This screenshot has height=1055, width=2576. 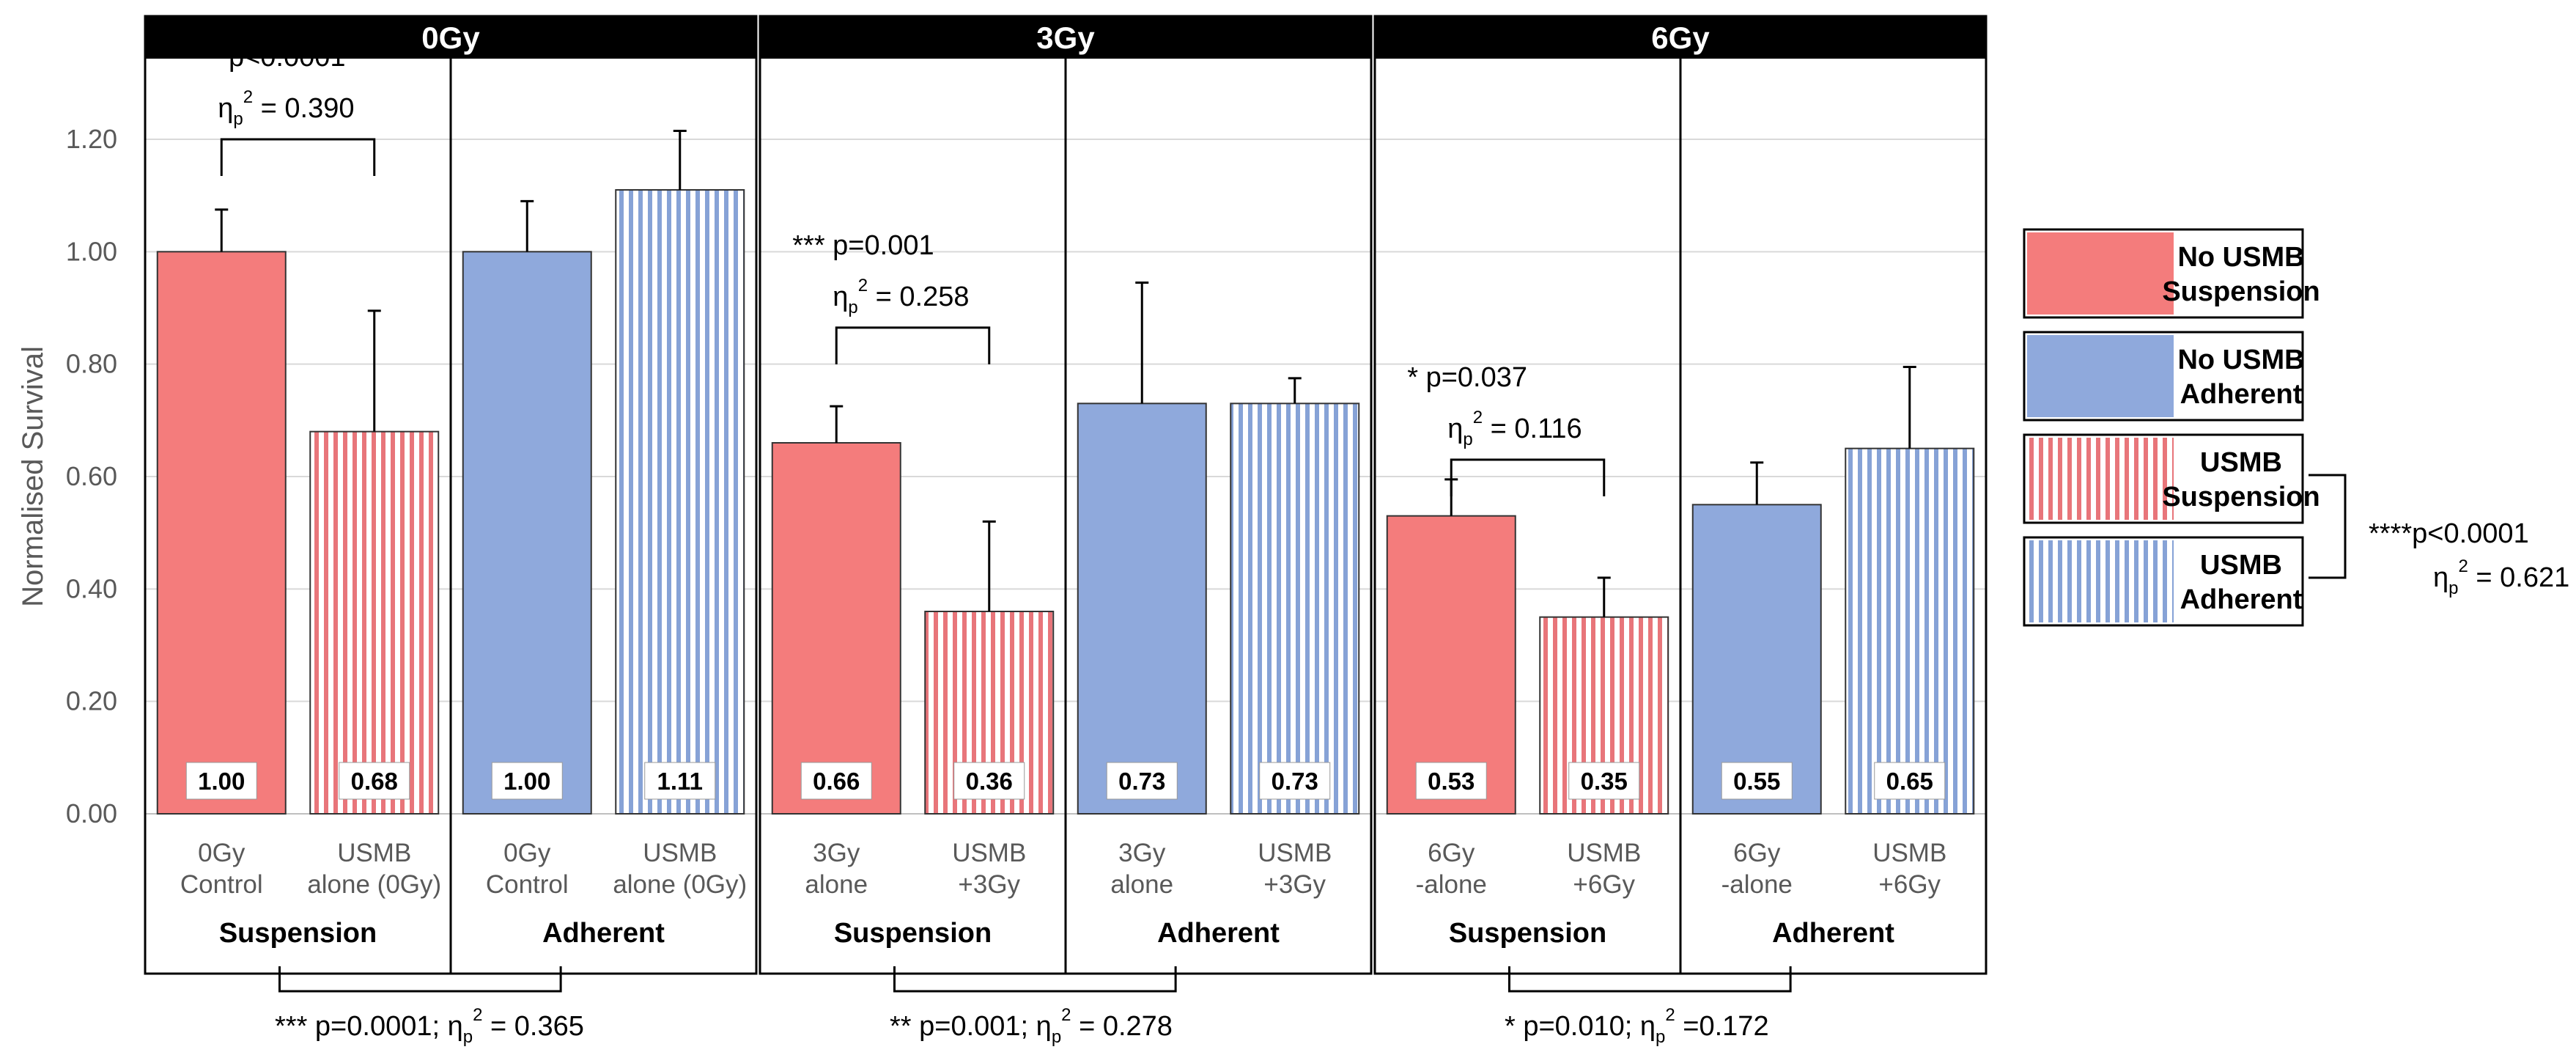 I want to click on significance-effect-size: ηp2 = 0.116, so click(x=1514, y=428).